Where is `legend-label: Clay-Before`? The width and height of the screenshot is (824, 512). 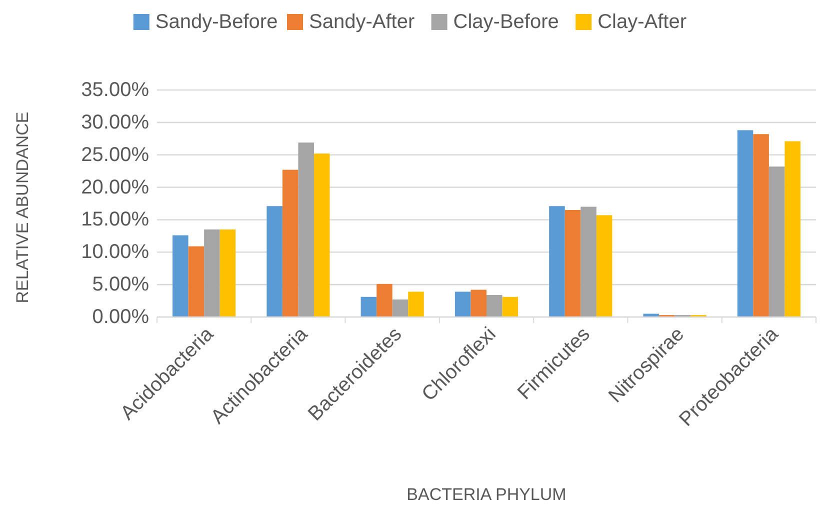 legend-label: Clay-Before is located at coordinates (506, 22).